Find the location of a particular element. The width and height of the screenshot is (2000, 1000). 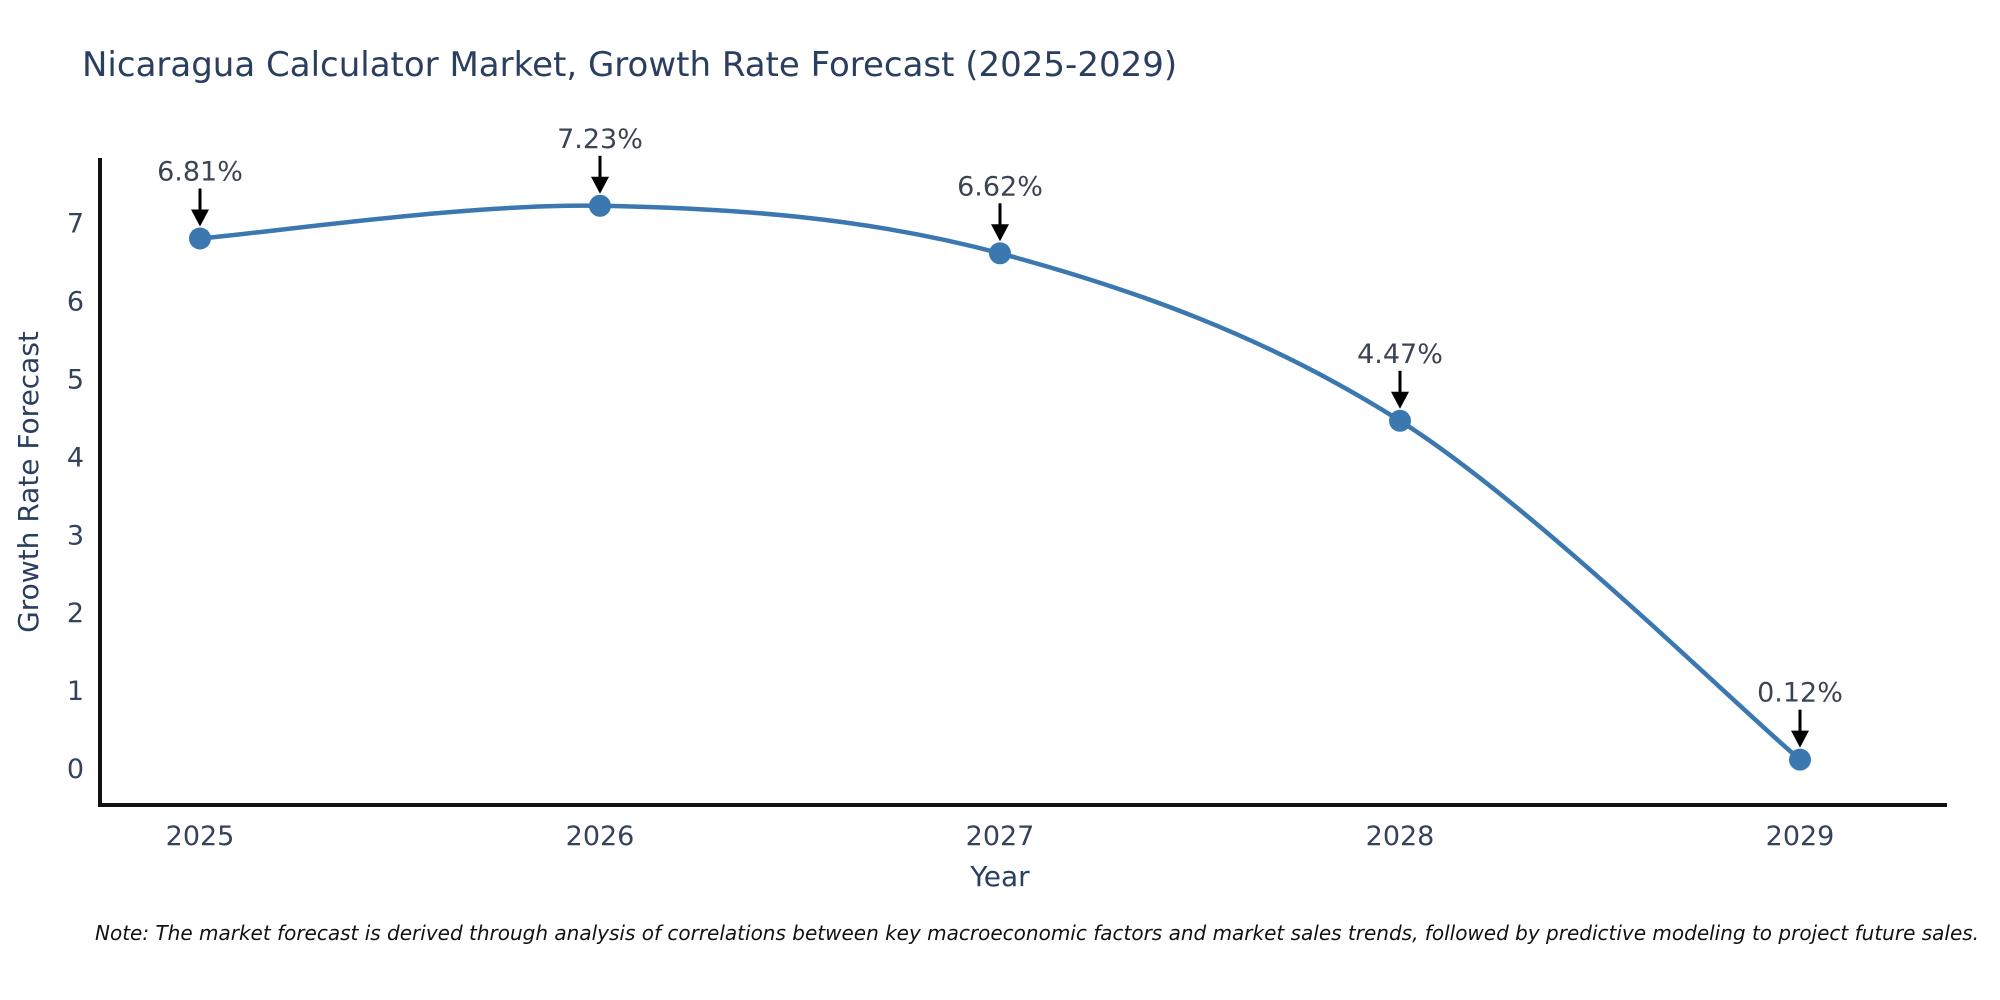

y-tick-label: 7 is located at coordinates (75, 224).